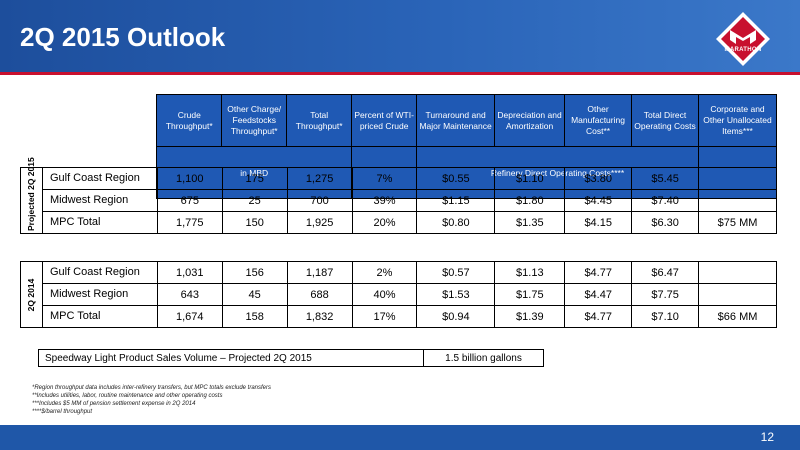 This screenshot has width=800, height=450. Describe the element at coordinates (319, 200) in the screenshot. I see `table-cell: 700` at that location.